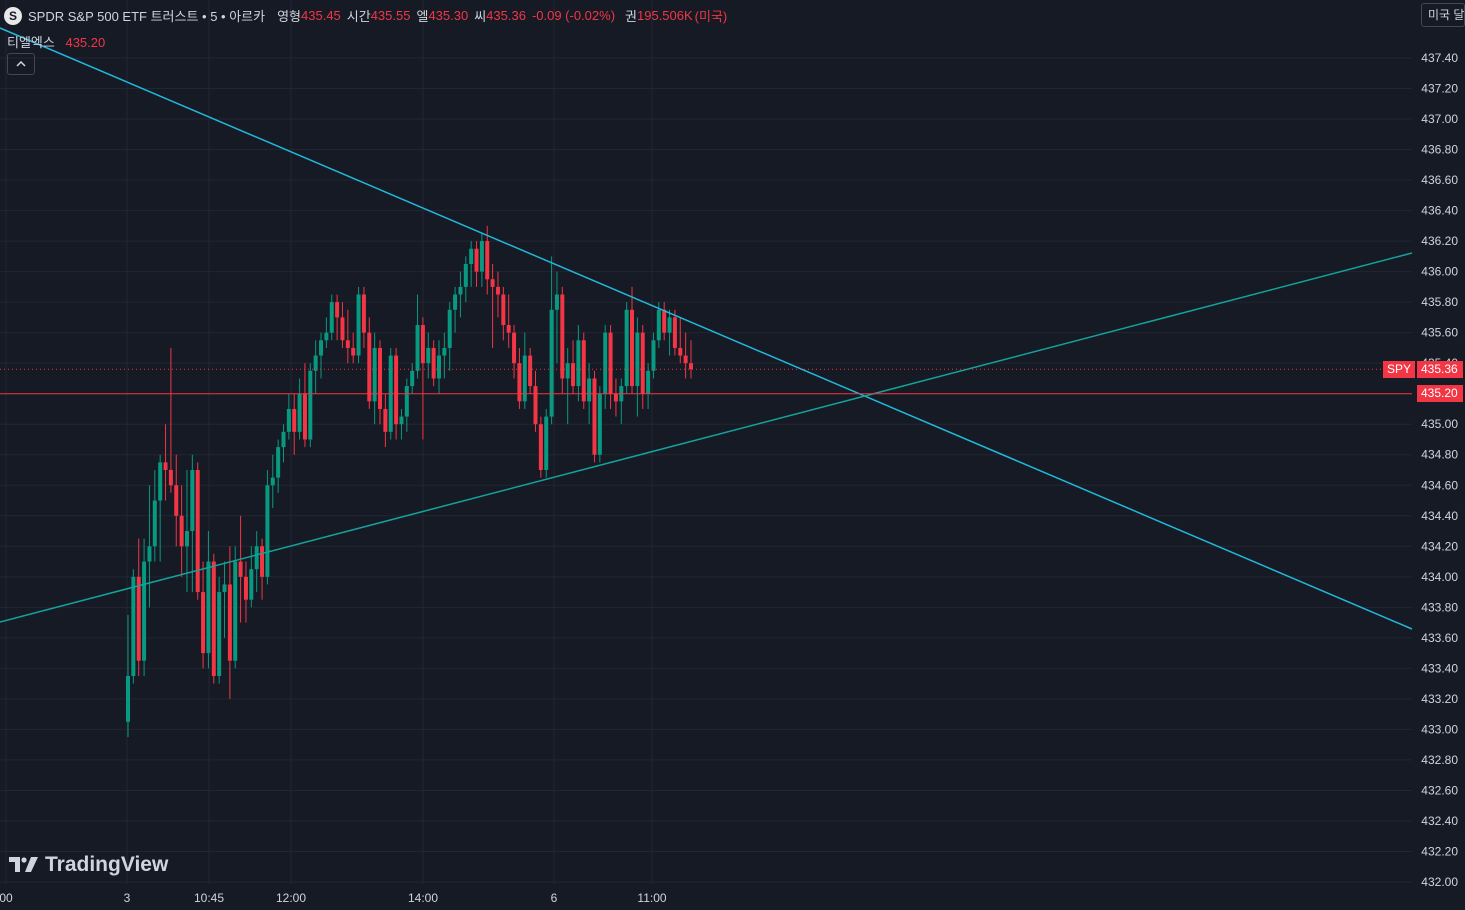 The image size is (1465, 910). I want to click on time-tick-label: 10:45, so click(209, 898).